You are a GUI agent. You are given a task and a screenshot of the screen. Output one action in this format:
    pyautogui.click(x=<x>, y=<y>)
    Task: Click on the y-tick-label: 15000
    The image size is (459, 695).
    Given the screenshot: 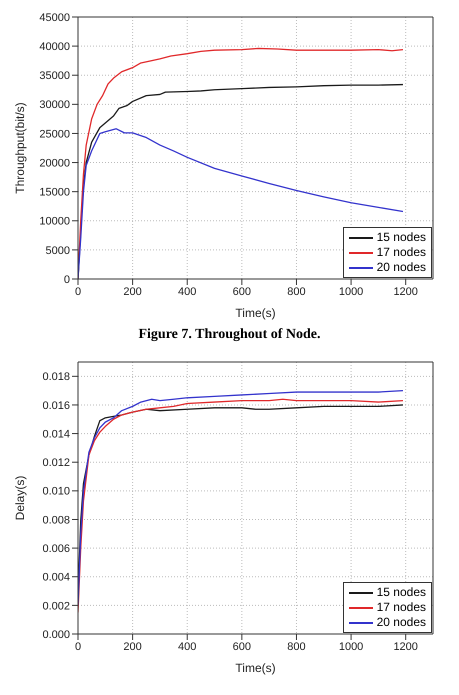 What is the action you would take?
    pyautogui.click(x=54, y=192)
    